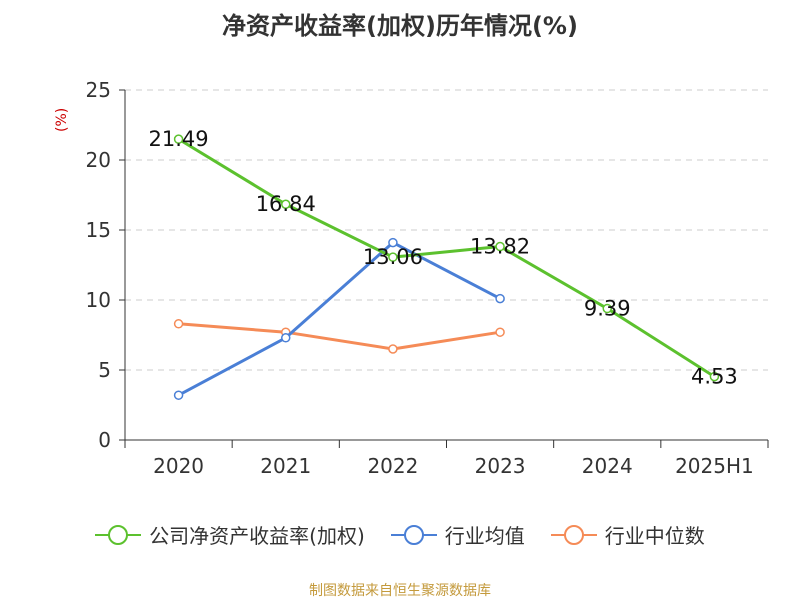 Image resolution: width=800 pixels, height=600 pixels. I want to click on data-label: 16.84, so click(286, 204).